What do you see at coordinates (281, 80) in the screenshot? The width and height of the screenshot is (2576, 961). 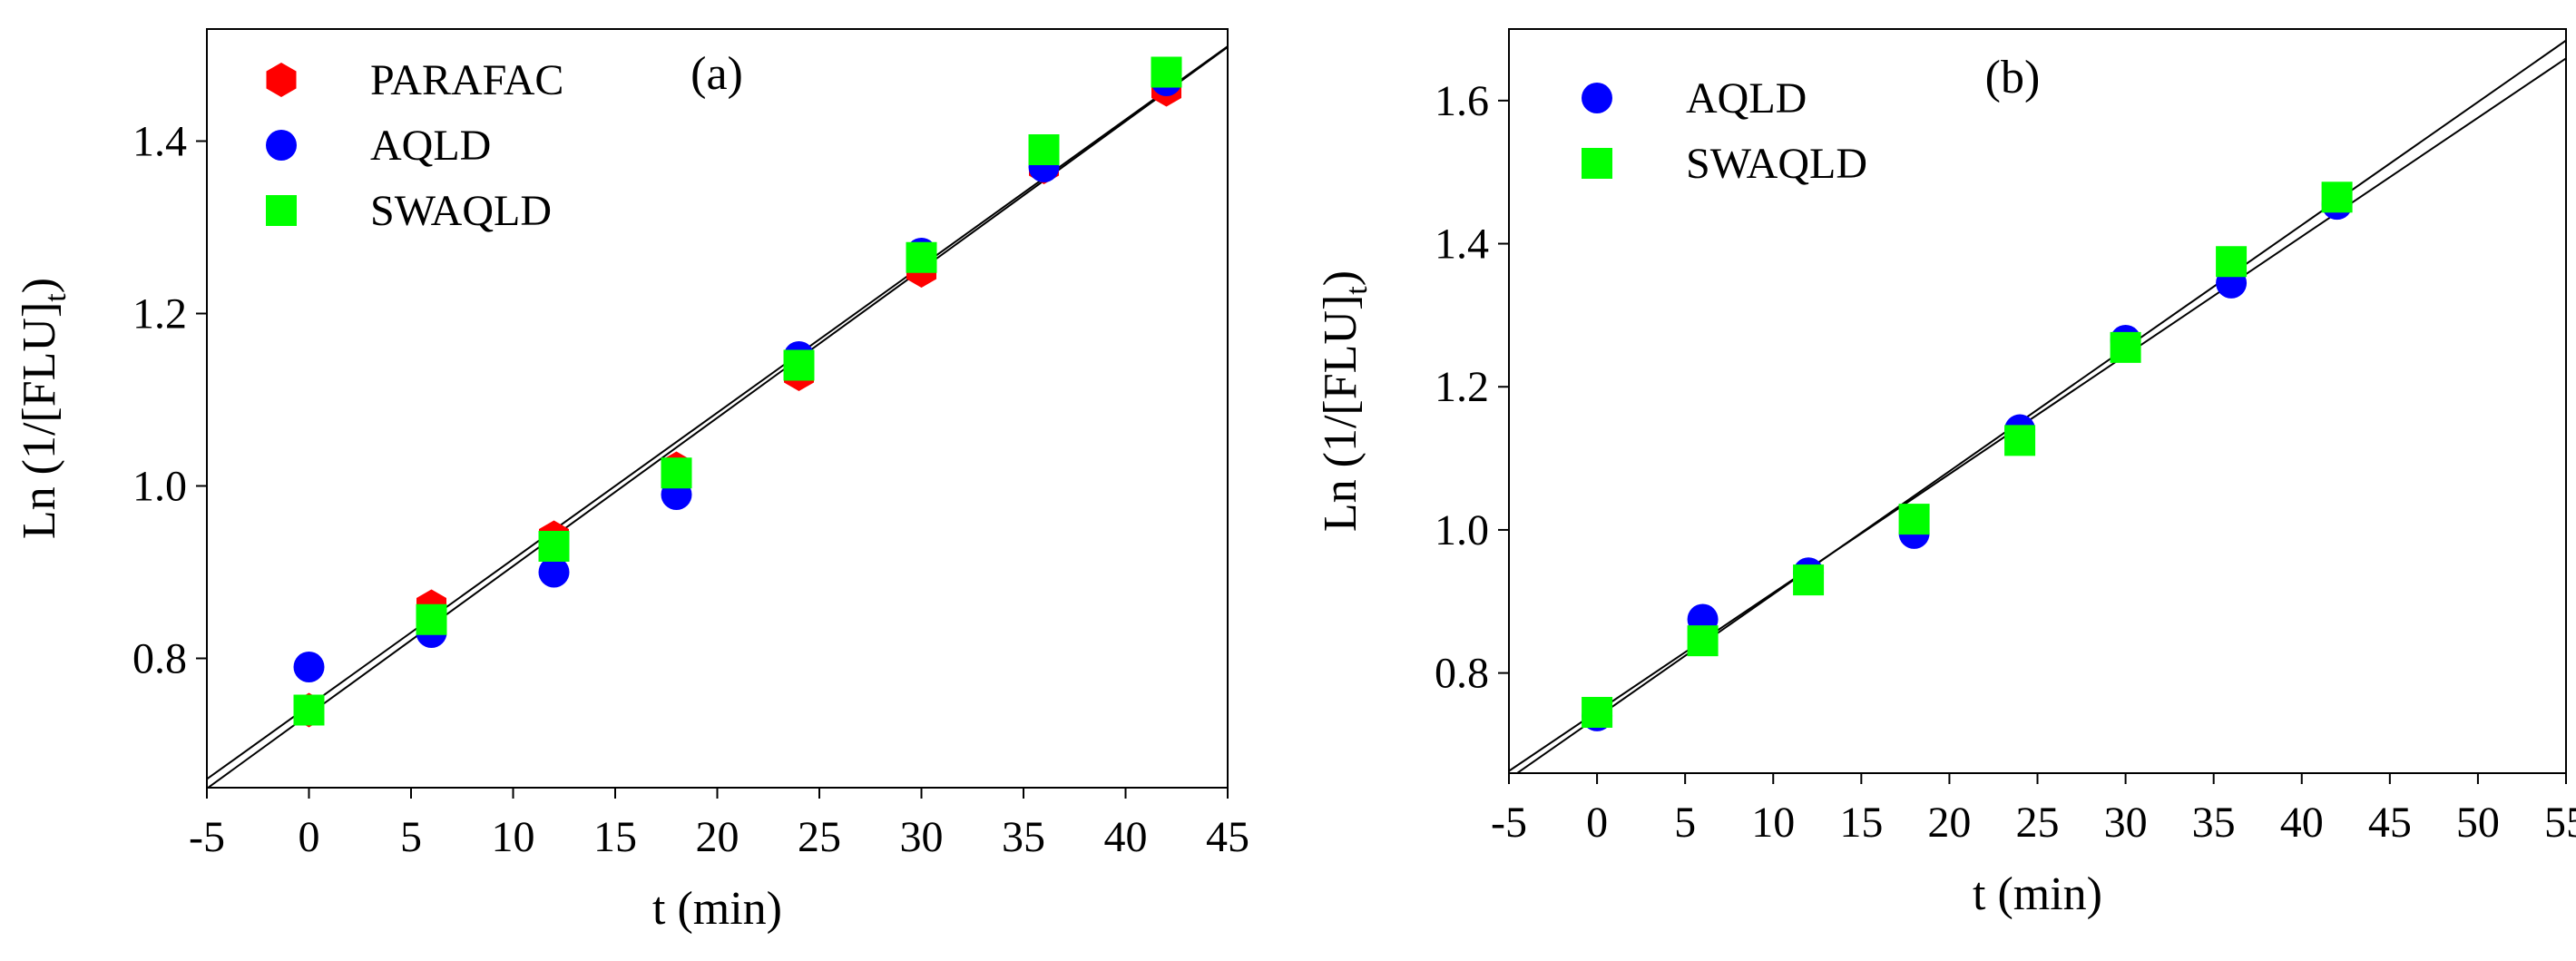 I see `legend-marker-parafac` at bounding box center [281, 80].